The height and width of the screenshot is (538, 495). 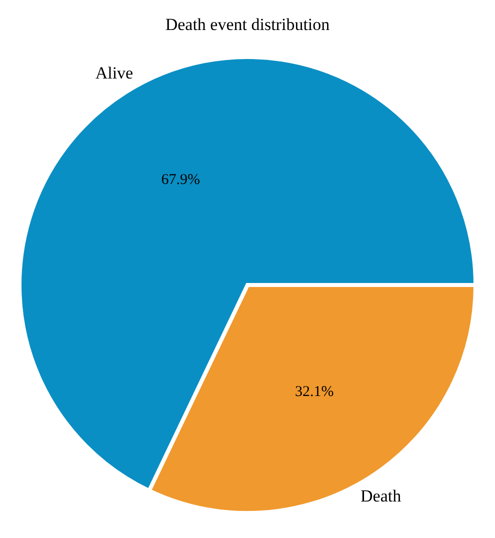 What do you see at coordinates (114, 73) in the screenshot?
I see `slice-label: Alive` at bounding box center [114, 73].